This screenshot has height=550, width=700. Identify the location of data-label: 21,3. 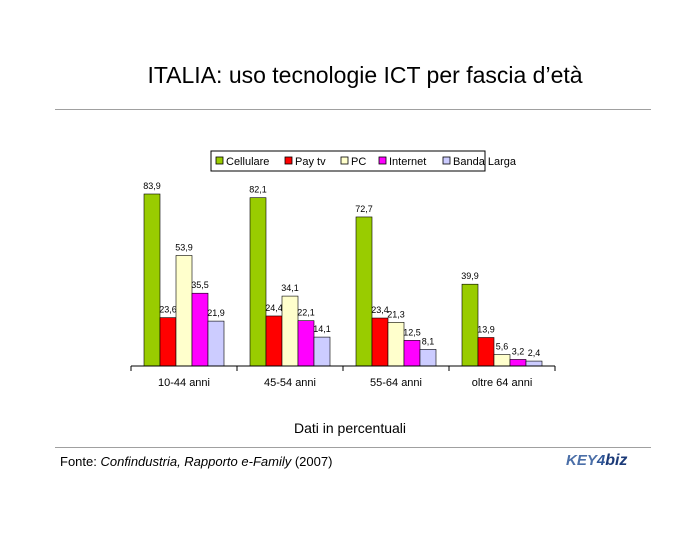
(396, 314).